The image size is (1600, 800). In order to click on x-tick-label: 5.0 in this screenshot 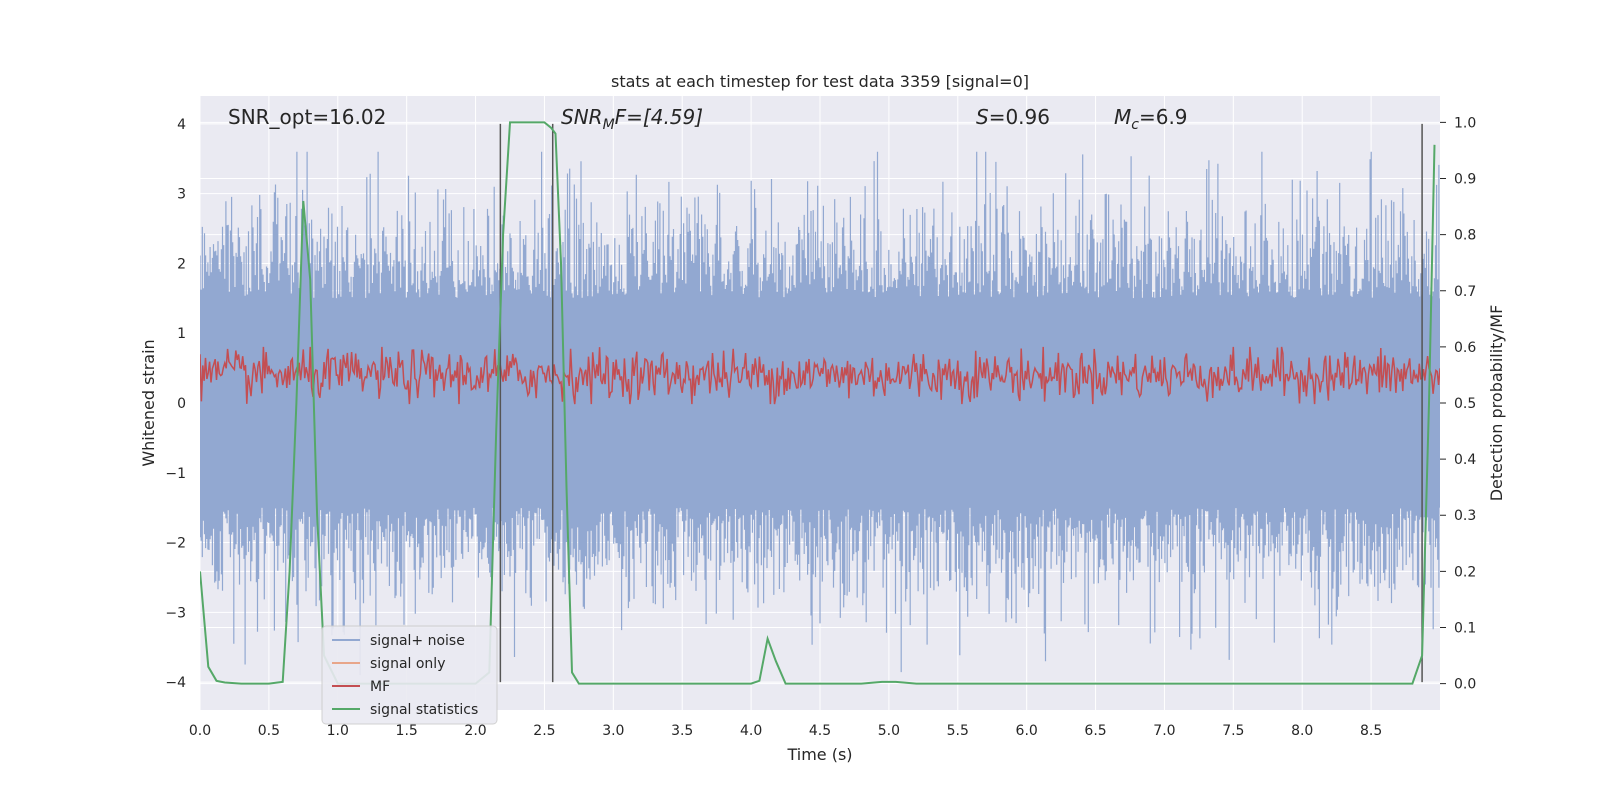, I will do `click(889, 731)`.